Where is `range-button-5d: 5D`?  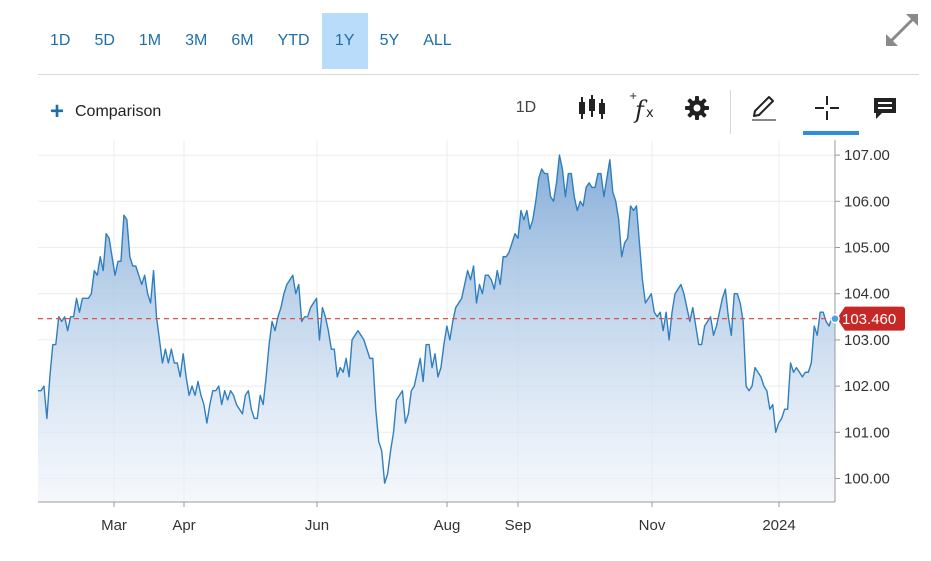
range-button-5d: 5D is located at coordinates (104, 40).